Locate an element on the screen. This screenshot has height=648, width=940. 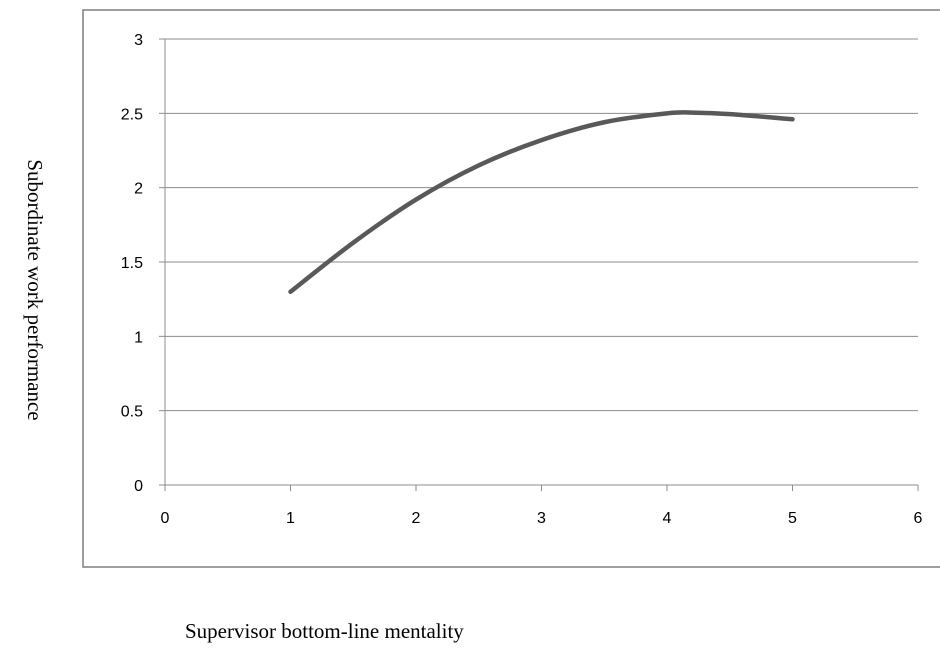
y-tick-label: 0.5 is located at coordinates (132, 412).